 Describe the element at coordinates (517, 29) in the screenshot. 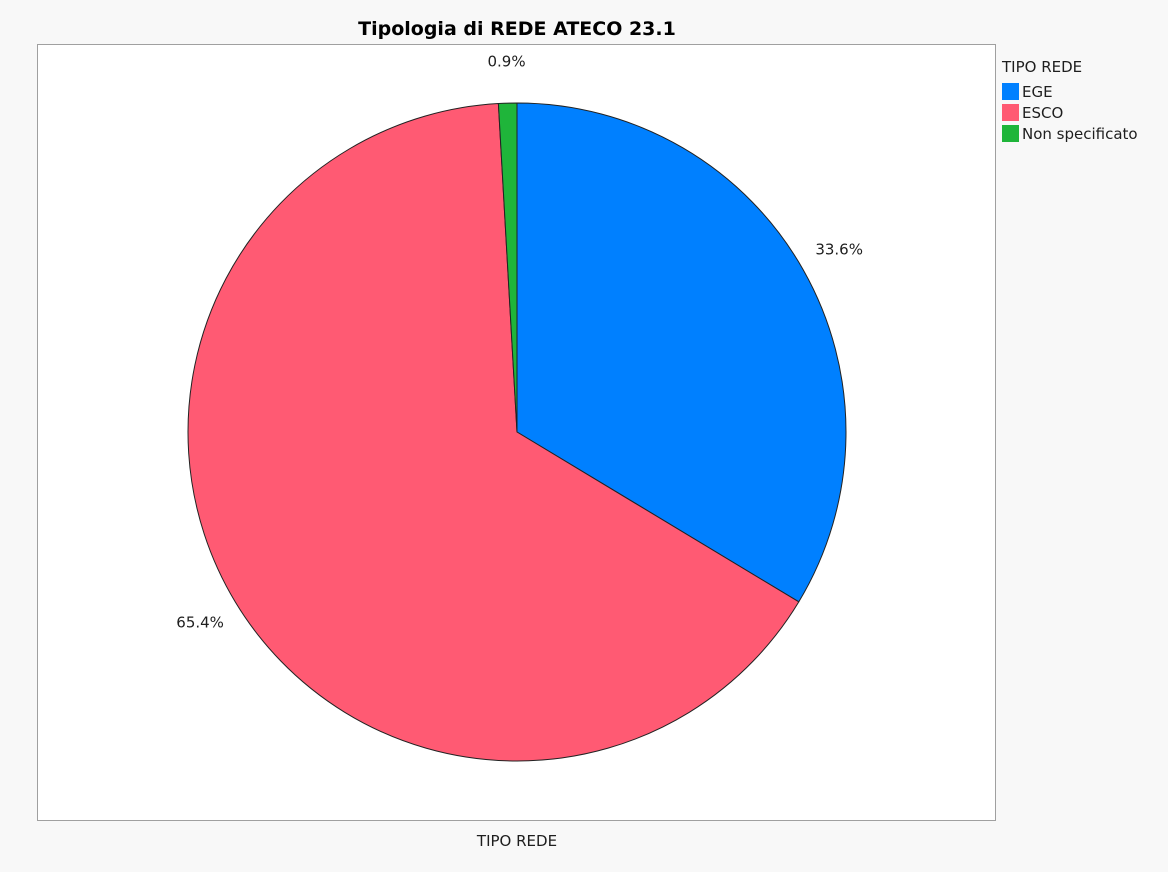

I see `chart-title: Tipologia di REDE ATECO 23.1` at that location.